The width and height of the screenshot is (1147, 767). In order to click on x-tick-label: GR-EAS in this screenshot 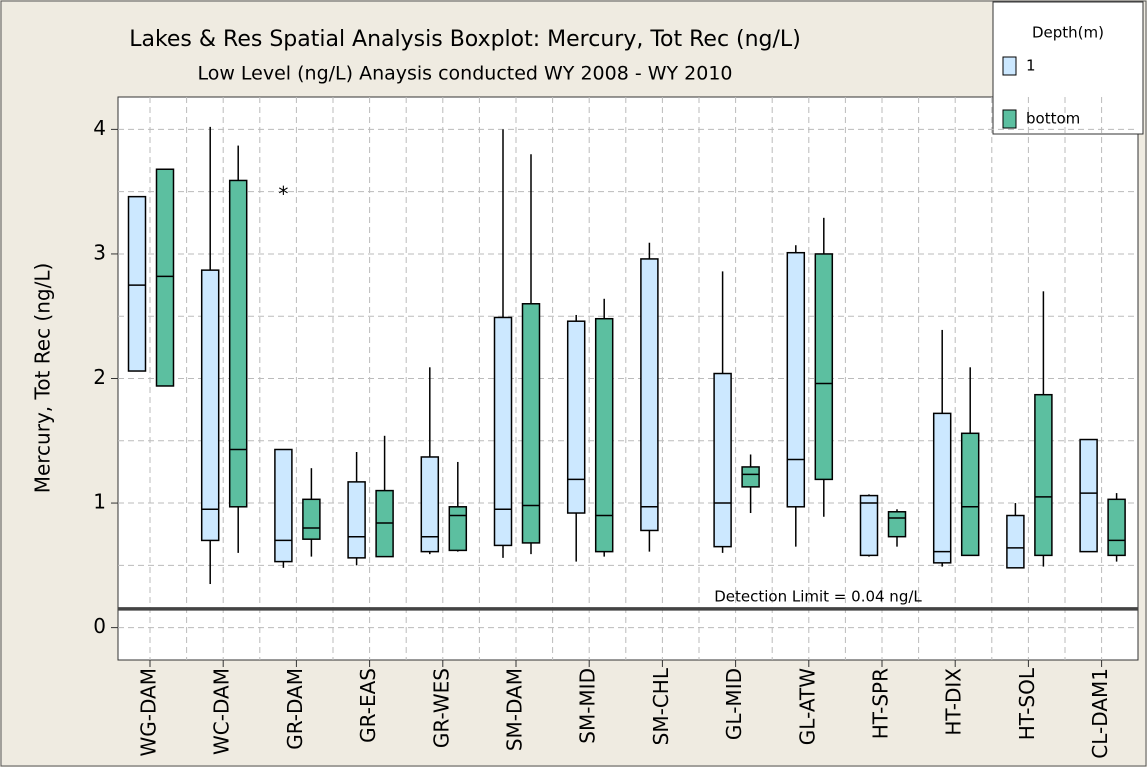, I will do `click(368, 705)`.